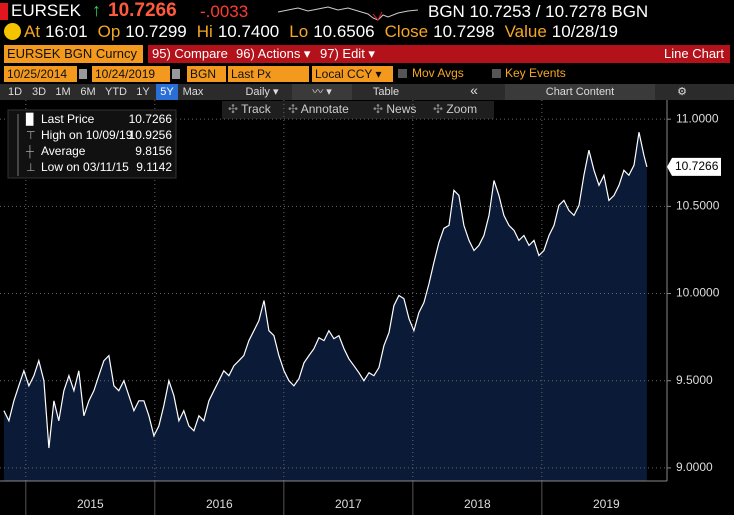  Describe the element at coordinates (348, 13) in the screenshot. I see `sparkline` at that location.